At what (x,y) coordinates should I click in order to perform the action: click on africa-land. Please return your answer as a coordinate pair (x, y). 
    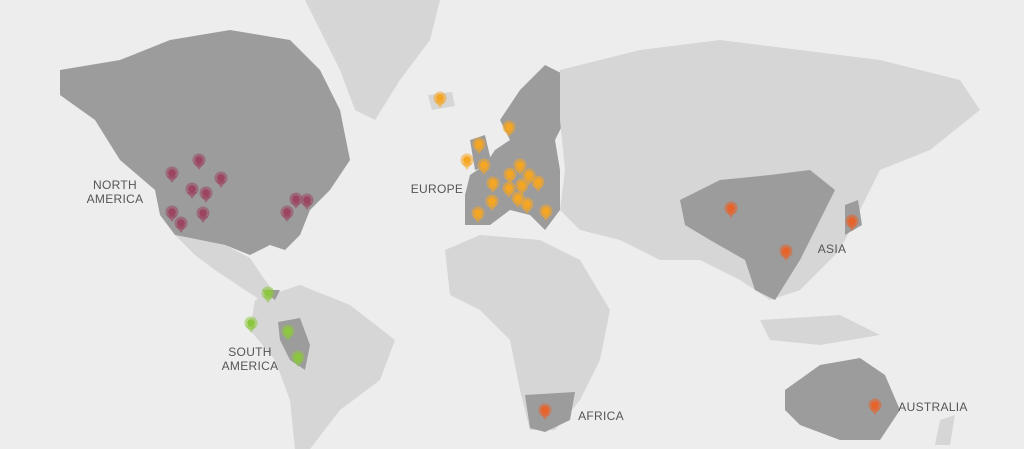
    Looking at the image, I should click on (527, 332).